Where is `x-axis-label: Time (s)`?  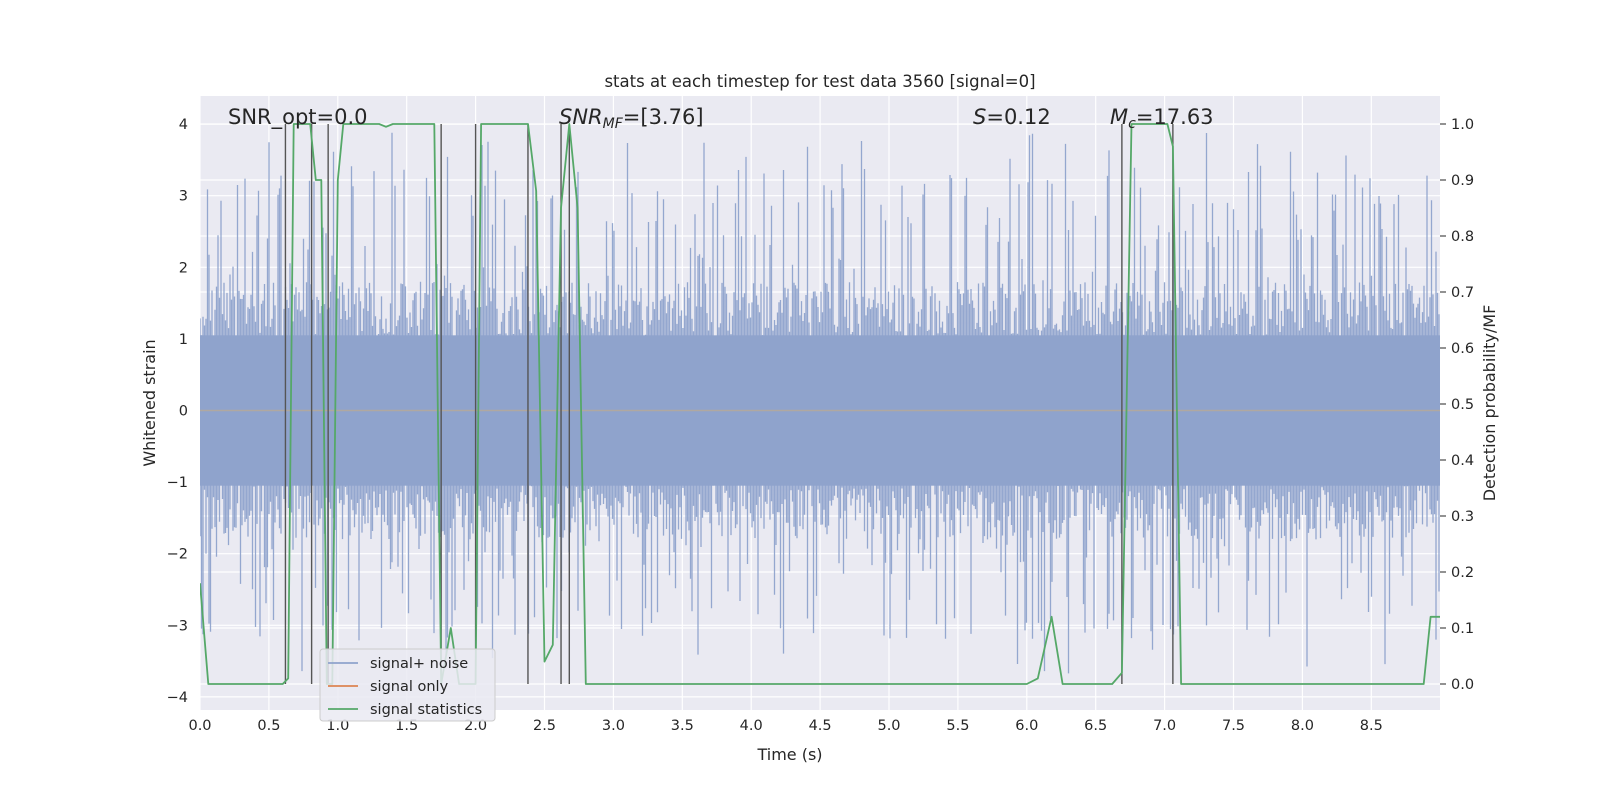
x-axis-label: Time (s) is located at coordinates (789, 754).